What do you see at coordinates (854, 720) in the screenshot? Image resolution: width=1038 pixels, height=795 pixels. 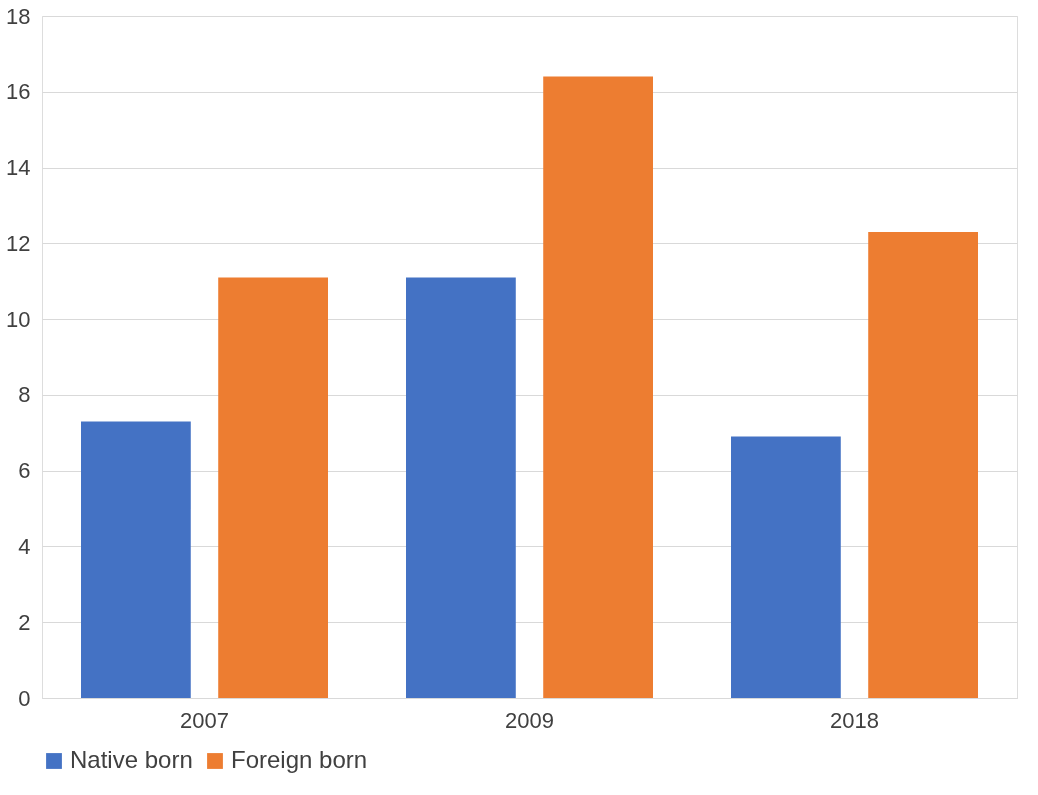 I see `x-tick-label: 2018` at bounding box center [854, 720].